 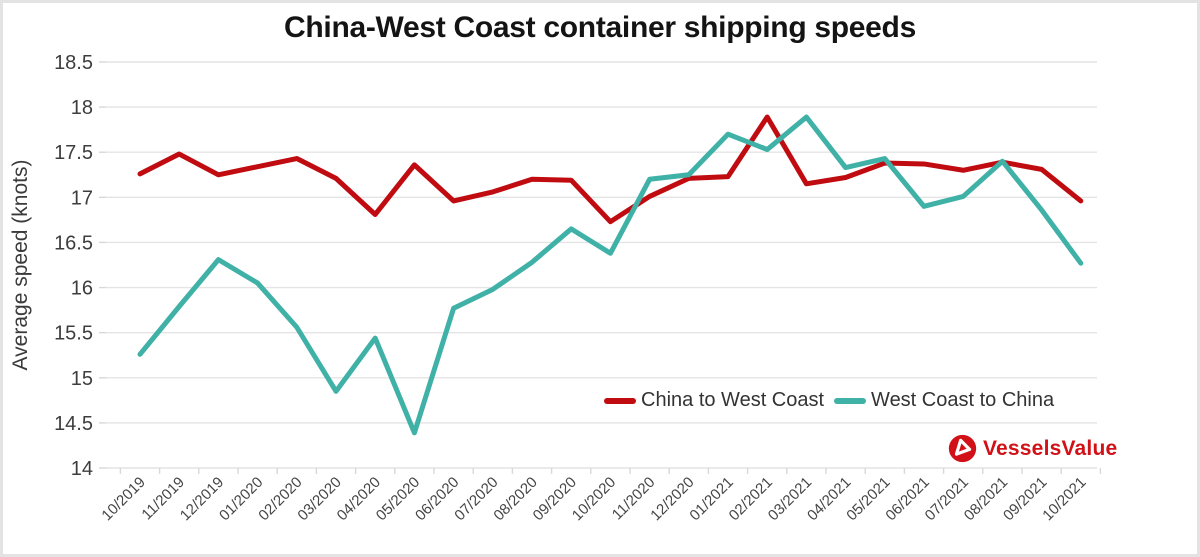 I want to click on vesselsvalue-logo-text: VesselsValue, so click(x=1050, y=448).